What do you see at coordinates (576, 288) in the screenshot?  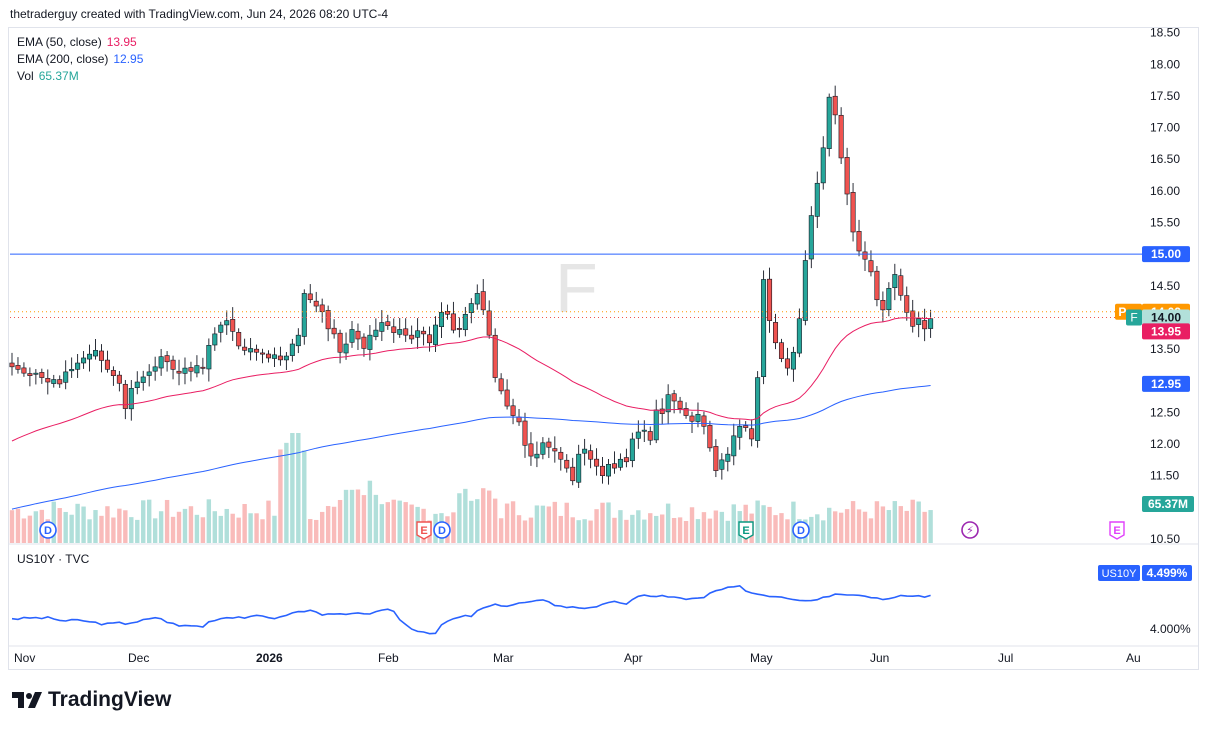 I see `symbol-watermark: F` at bounding box center [576, 288].